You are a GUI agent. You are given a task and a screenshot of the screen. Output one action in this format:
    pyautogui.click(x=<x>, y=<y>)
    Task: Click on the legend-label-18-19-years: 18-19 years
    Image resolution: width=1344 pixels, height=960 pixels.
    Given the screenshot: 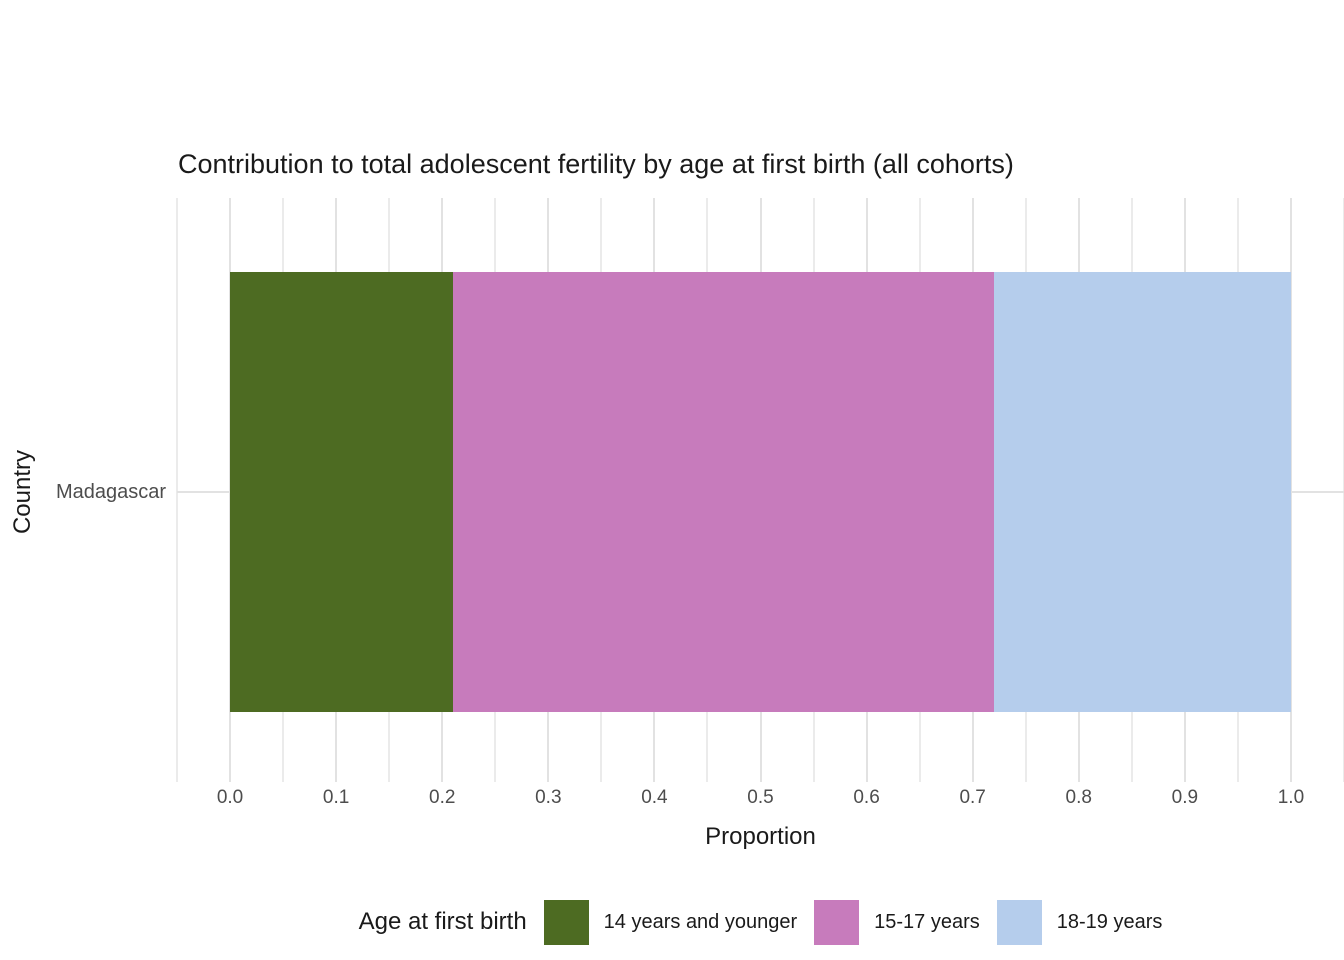 What is the action you would take?
    pyautogui.click(x=1109, y=921)
    